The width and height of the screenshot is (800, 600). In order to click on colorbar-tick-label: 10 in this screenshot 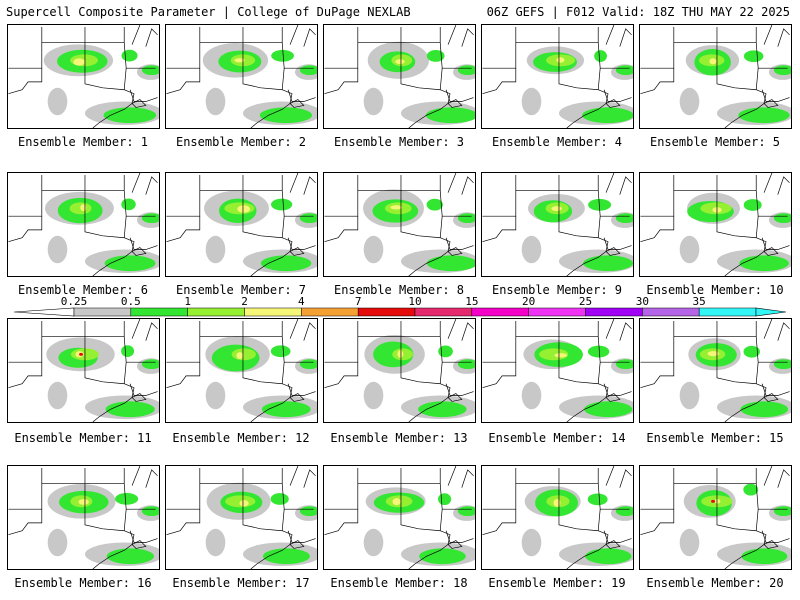, I will do `click(414, 301)`.